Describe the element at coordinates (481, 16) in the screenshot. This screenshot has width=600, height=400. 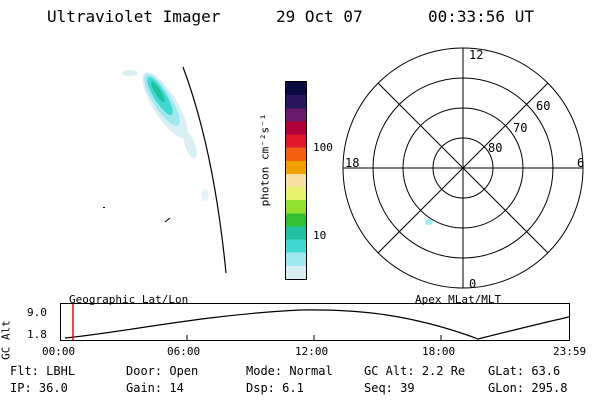
I see `time-label: 00:33:56 UT` at that location.